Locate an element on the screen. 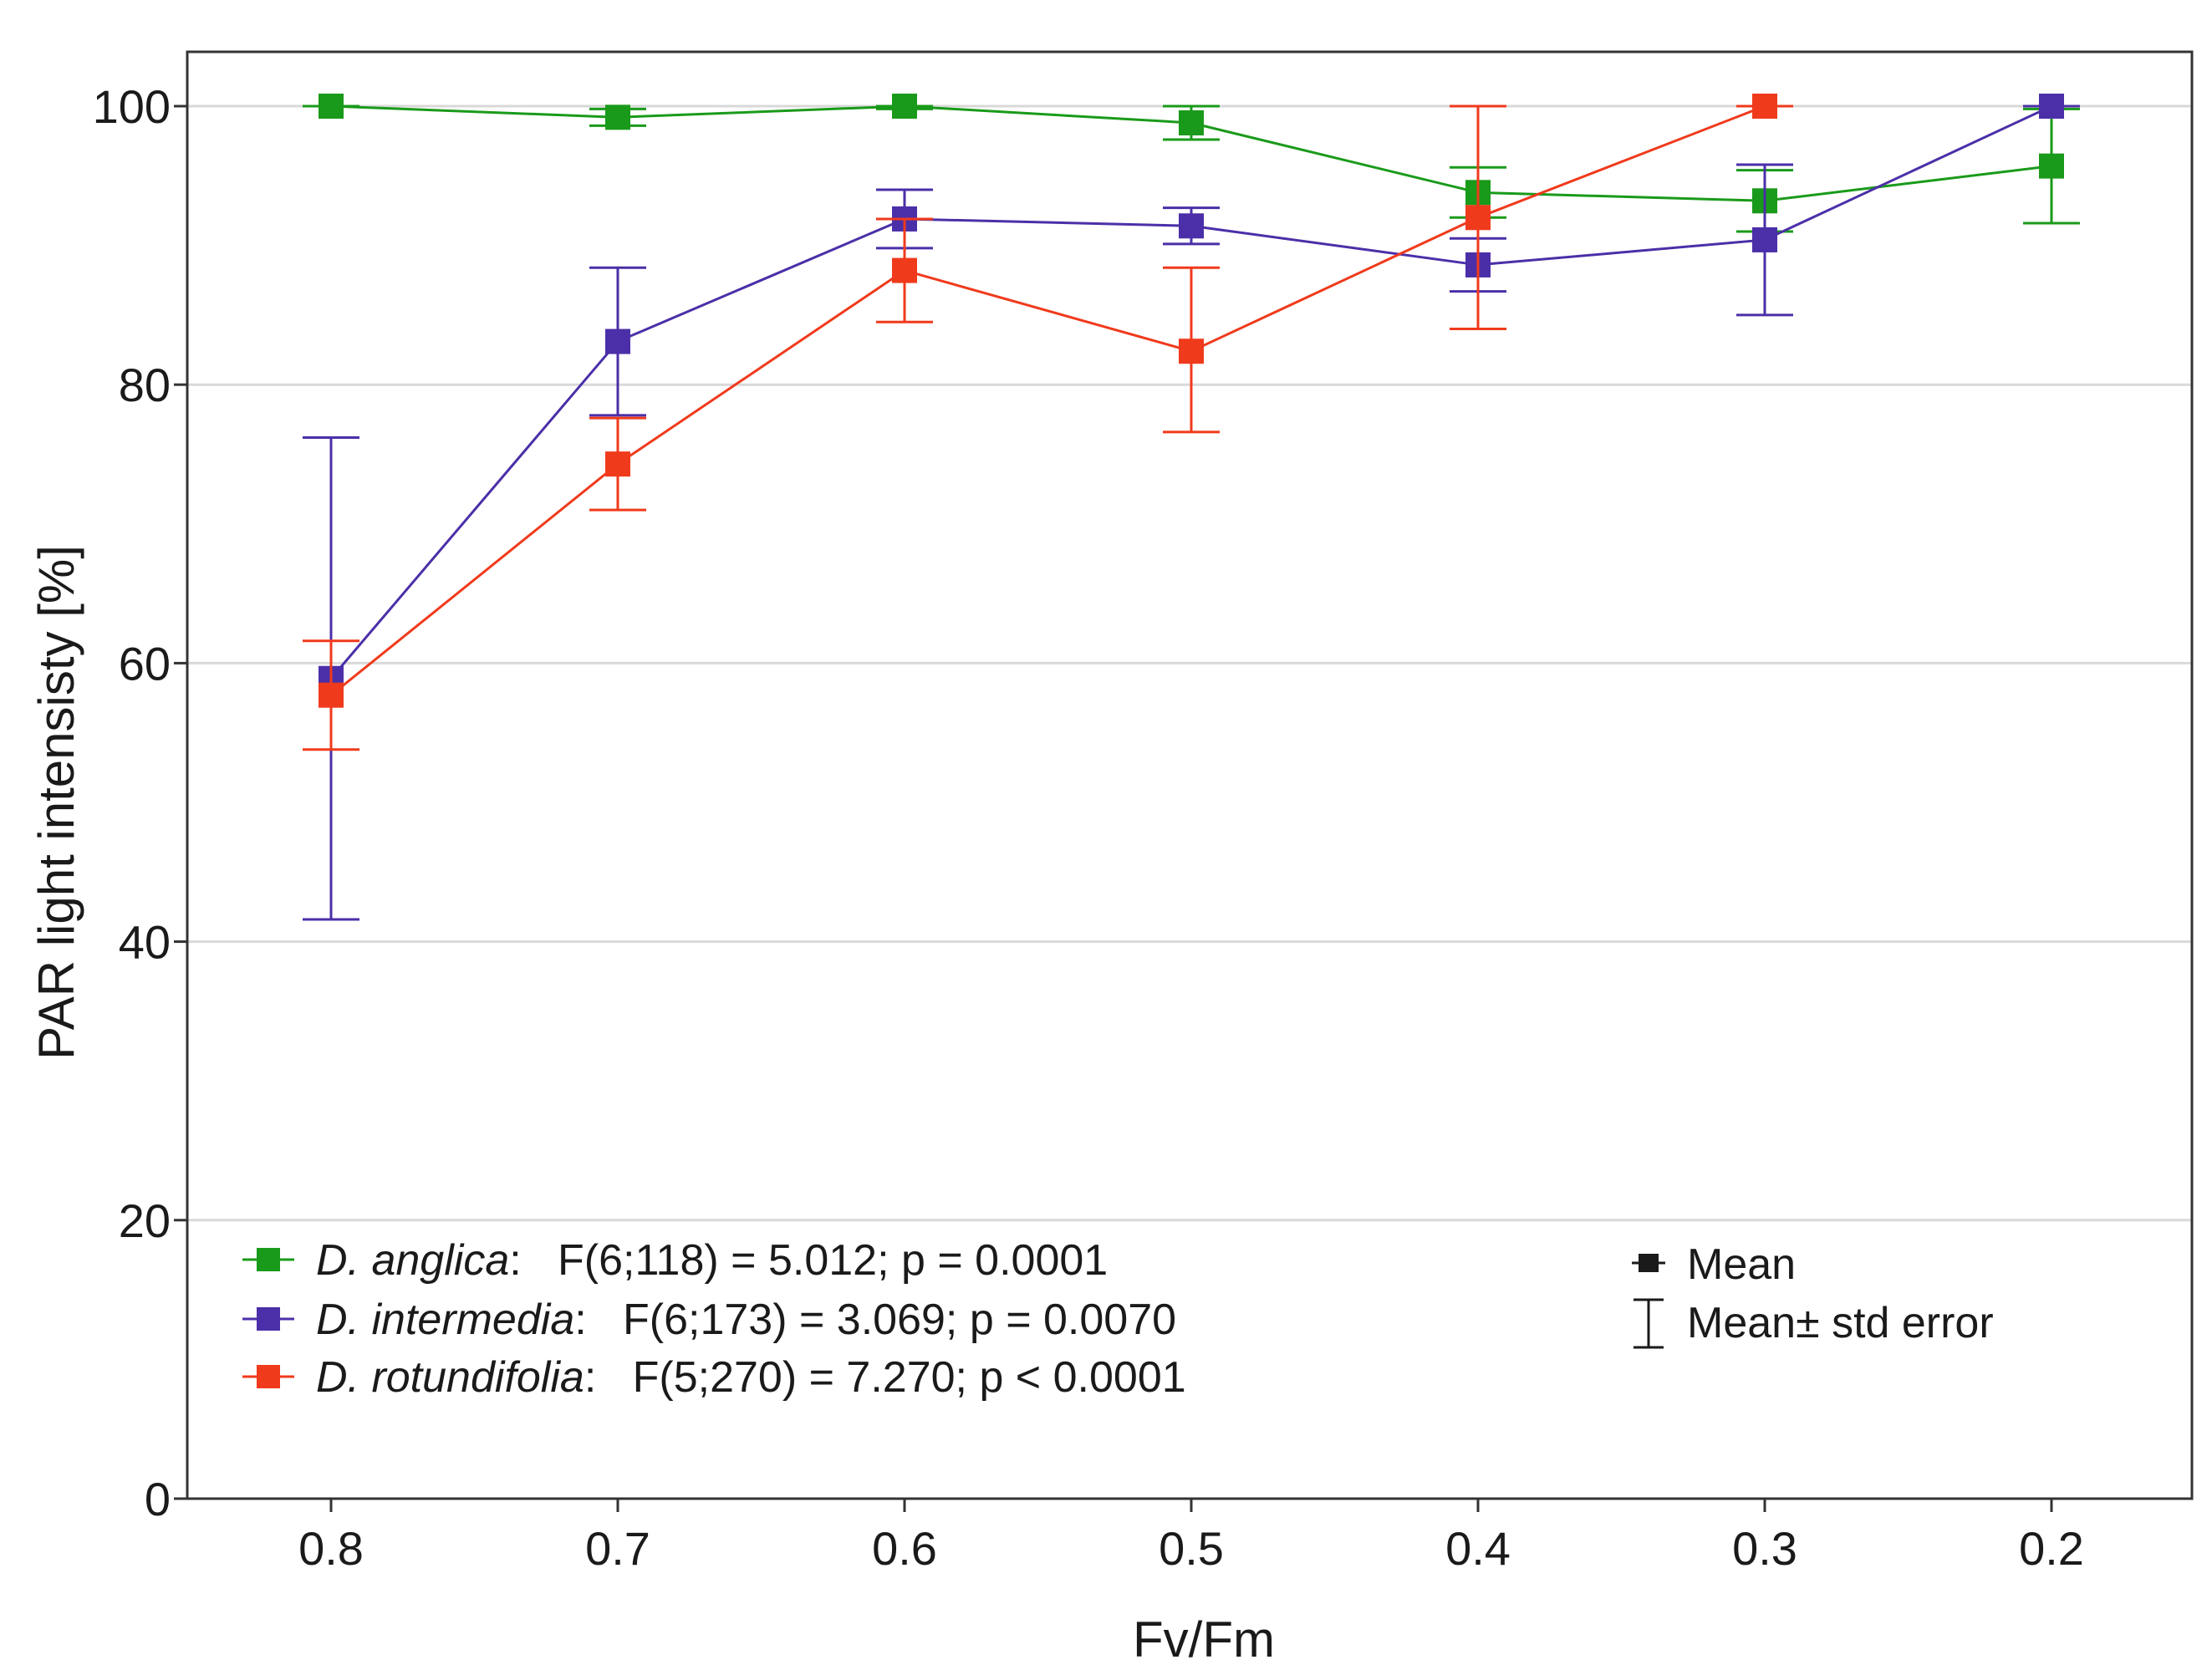 The height and width of the screenshot is (1670, 2212). y-tick-label: 60 is located at coordinates (145, 664).